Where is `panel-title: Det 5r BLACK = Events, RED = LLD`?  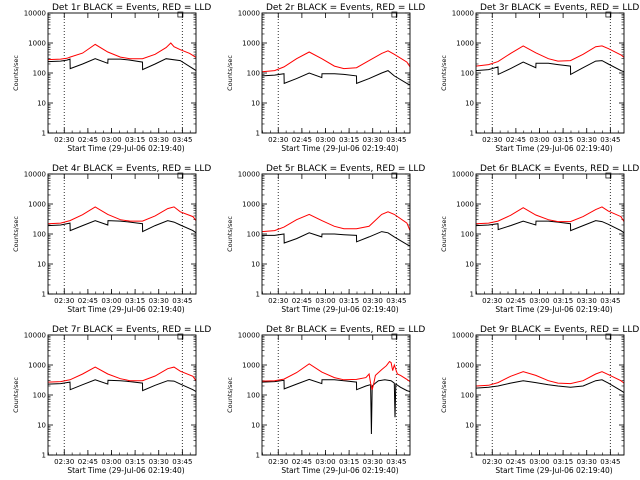
panel-title: Det 5r BLACK = Events, RED = LLD is located at coordinates (345, 169).